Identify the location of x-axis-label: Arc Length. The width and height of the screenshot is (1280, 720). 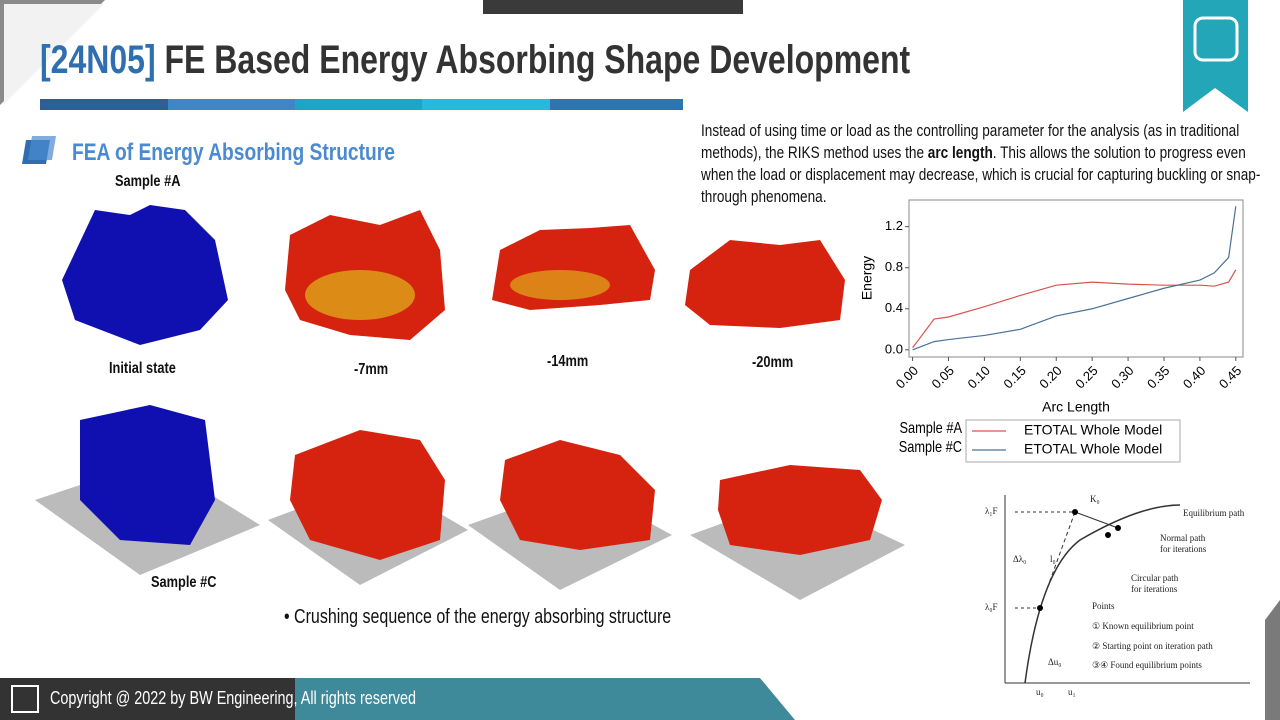
(1076, 407).